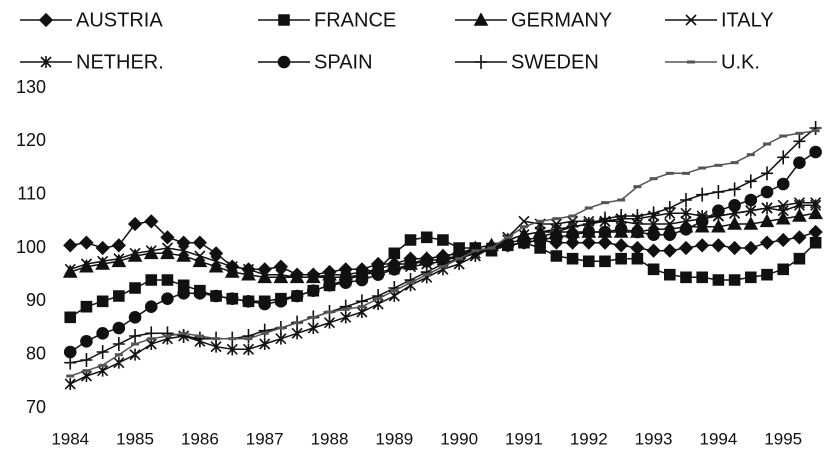  I want to click on y-tick-label: 90, so click(36, 300).